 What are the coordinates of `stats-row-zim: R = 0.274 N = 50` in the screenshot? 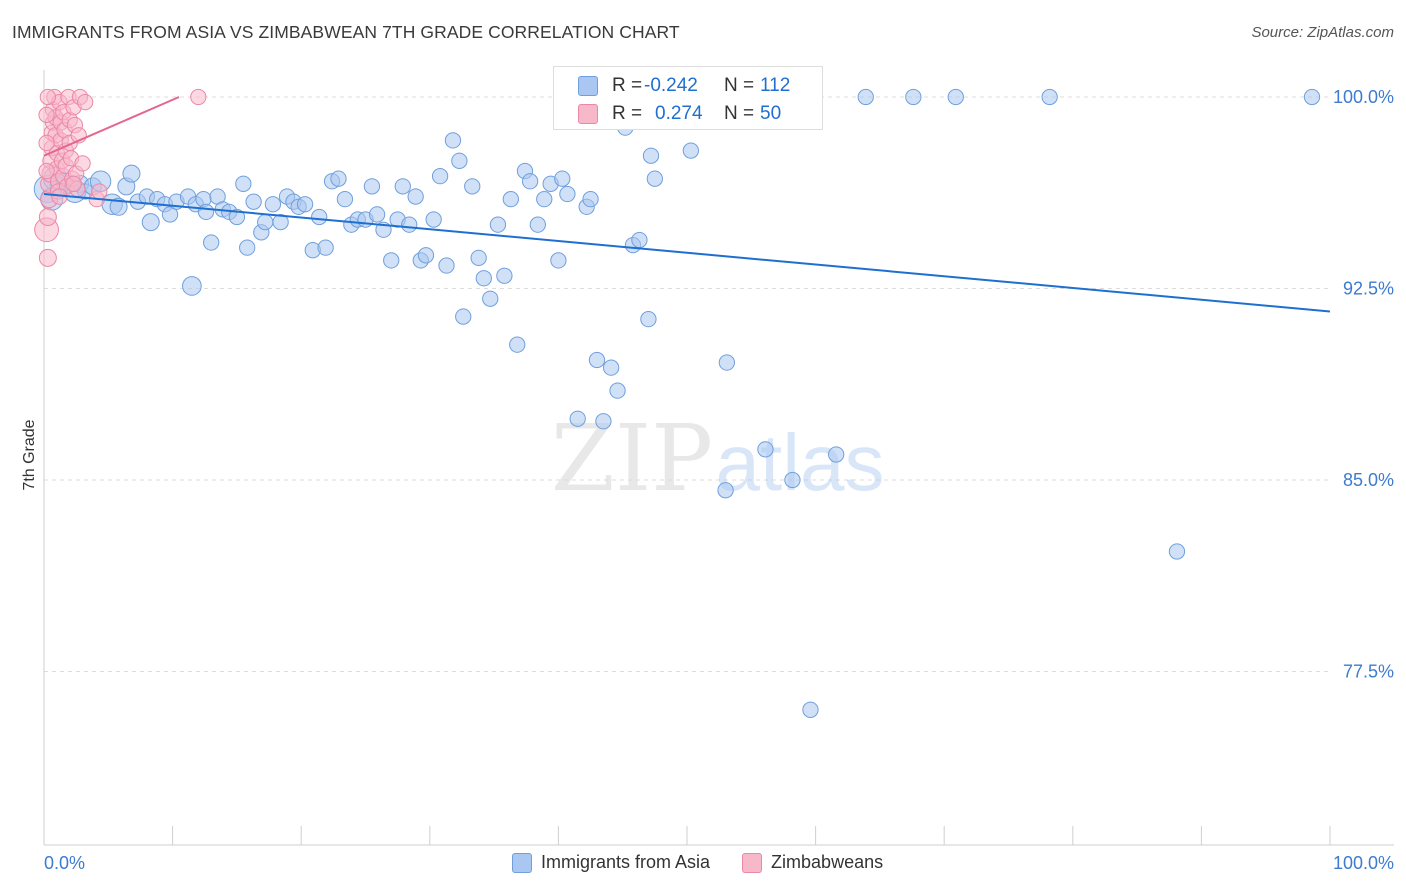 It's located at (679, 114).